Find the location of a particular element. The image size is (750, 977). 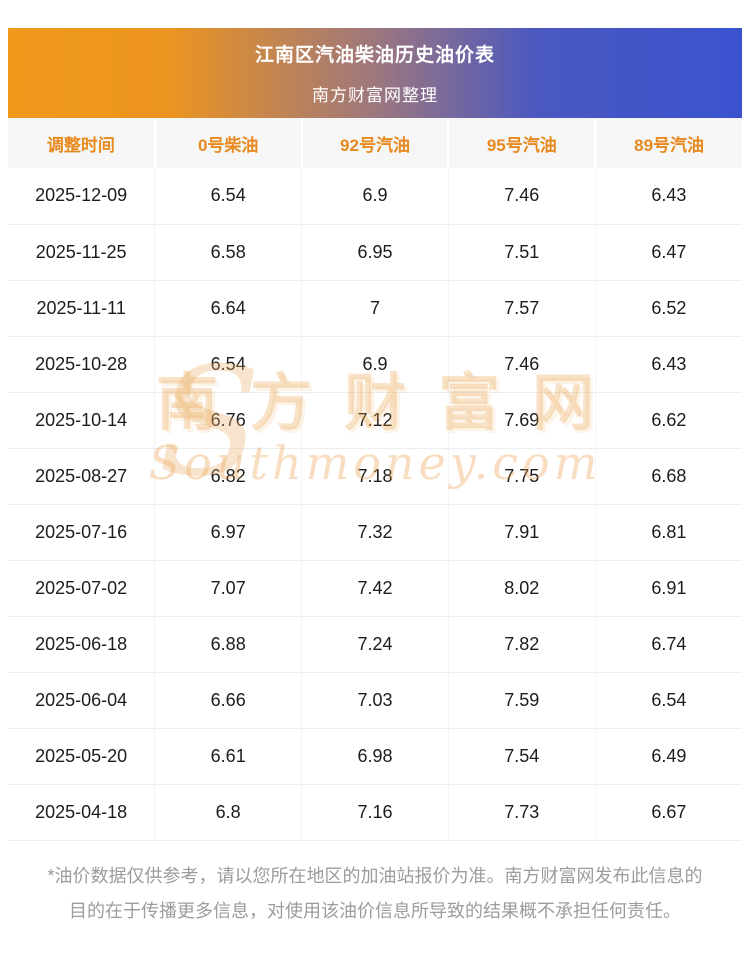

price-cell: 6.95 is located at coordinates (375, 252).